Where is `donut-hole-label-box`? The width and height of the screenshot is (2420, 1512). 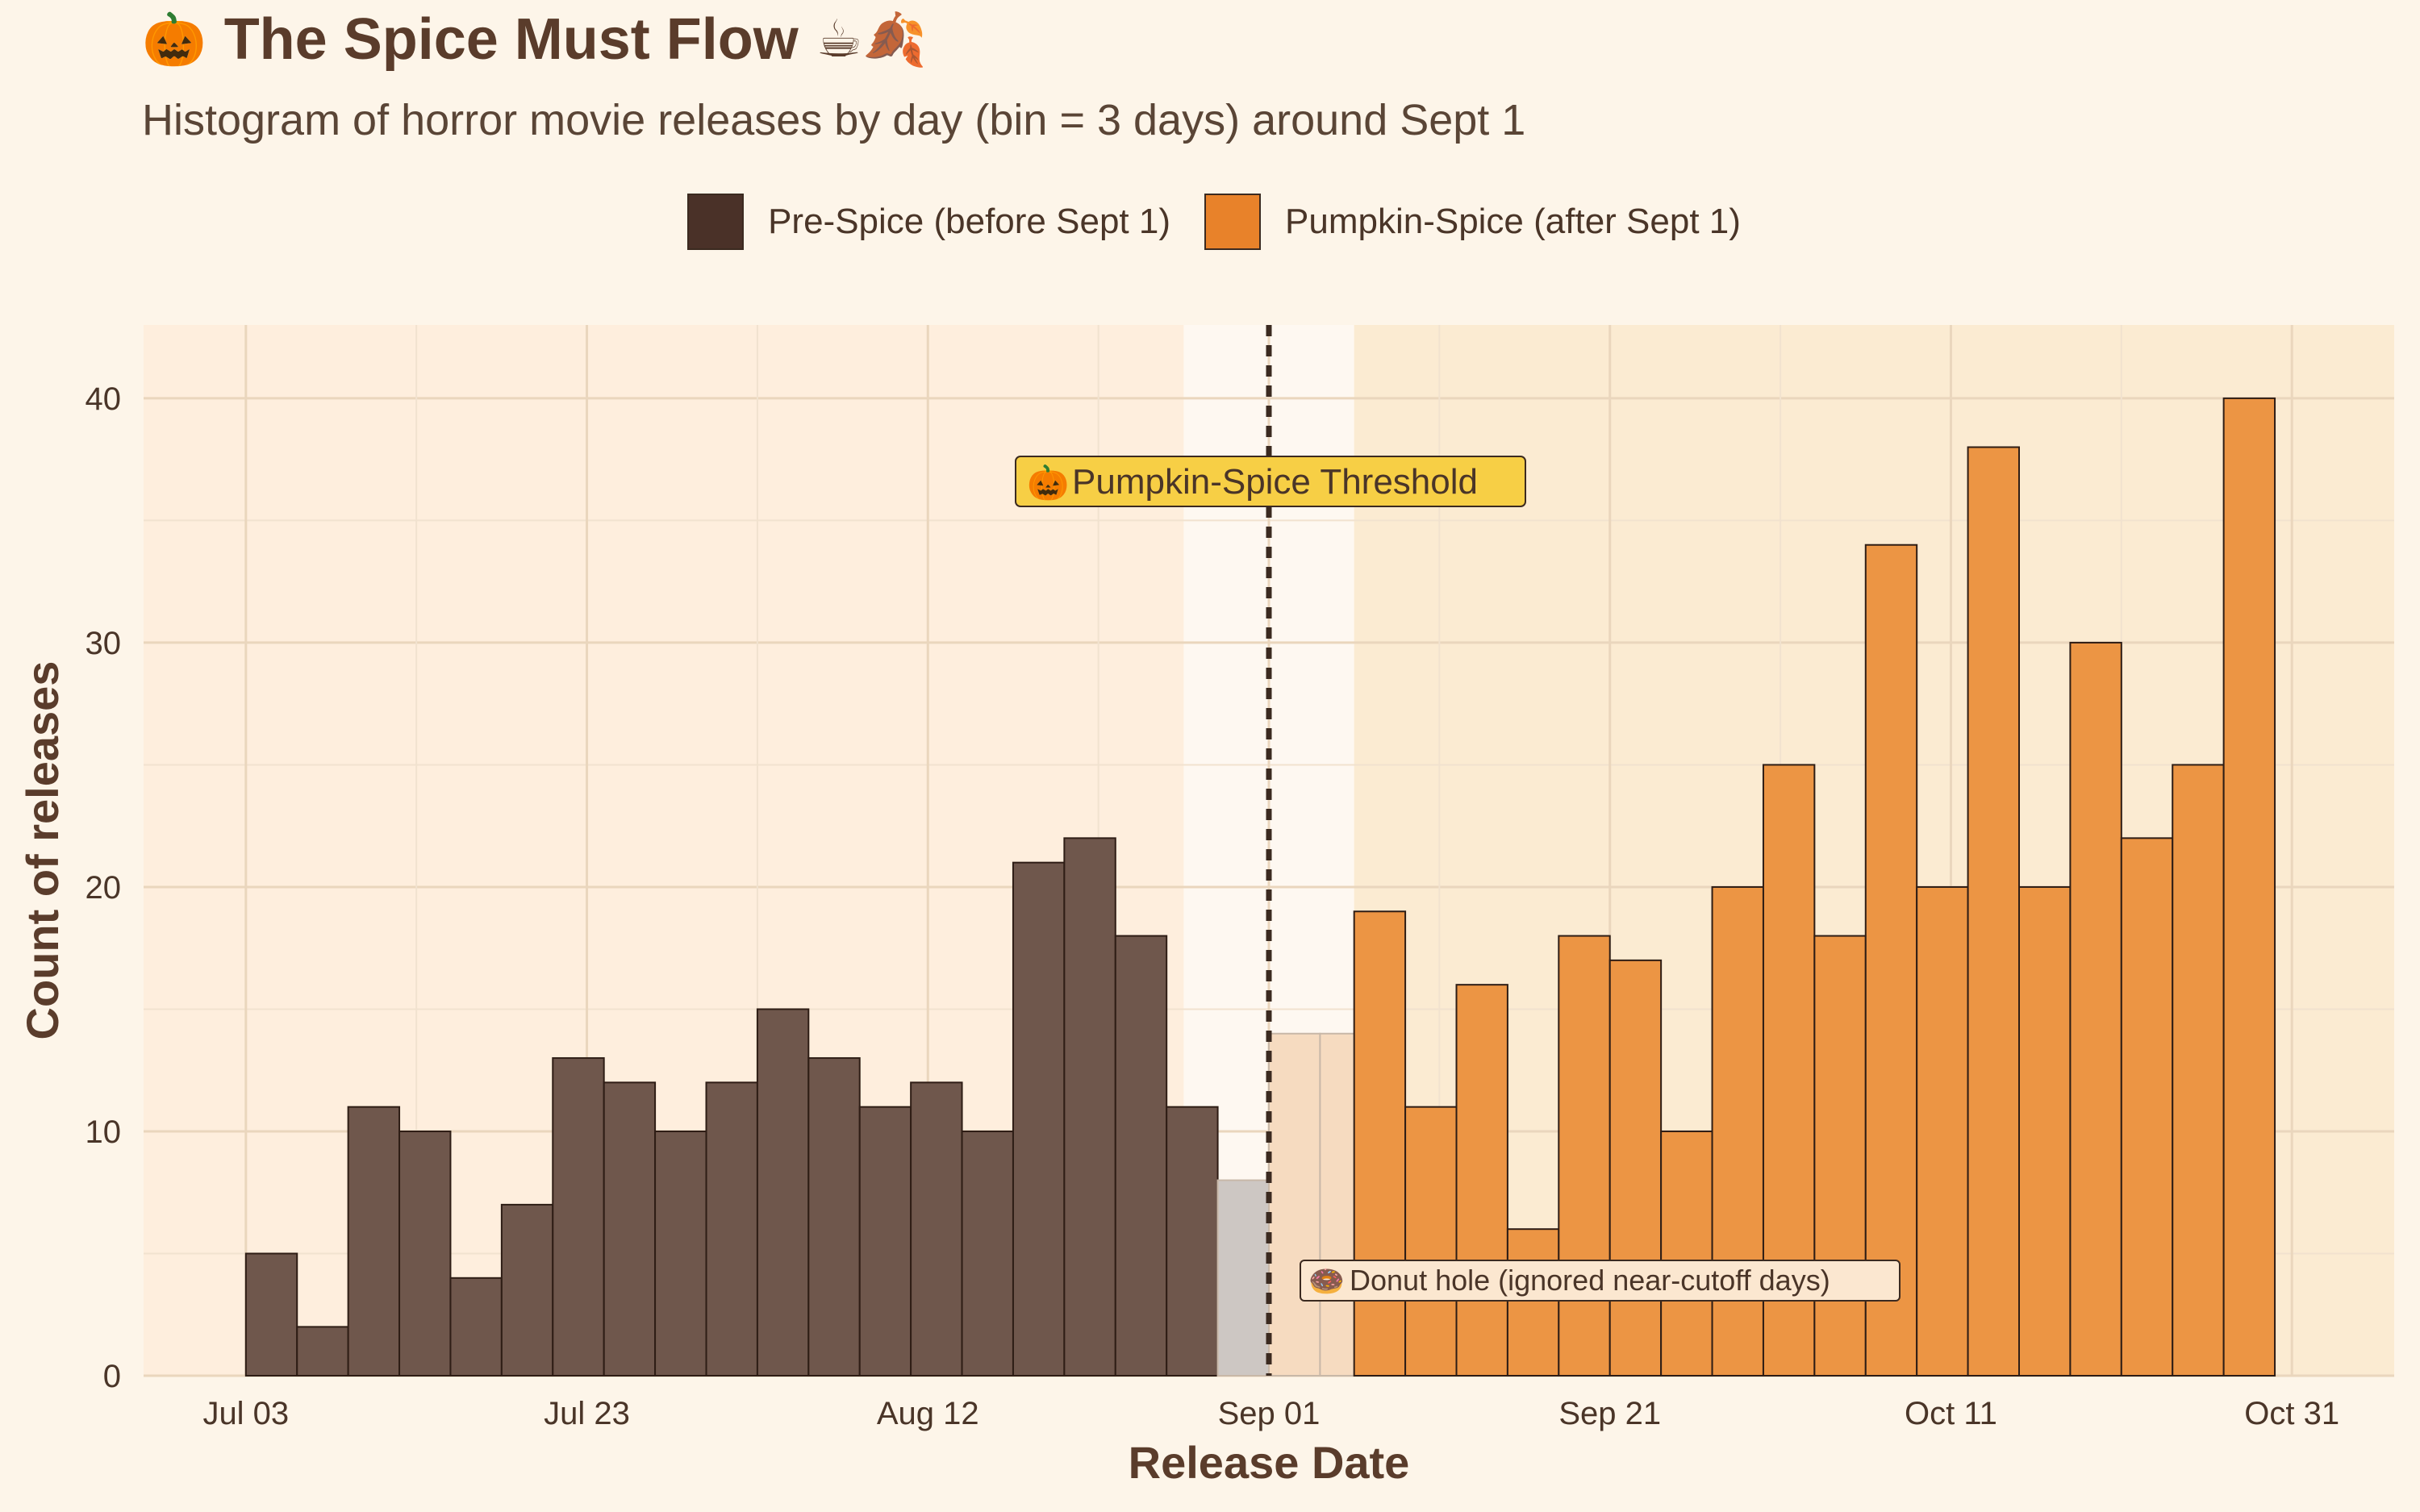 donut-hole-label-box is located at coordinates (1600, 1281).